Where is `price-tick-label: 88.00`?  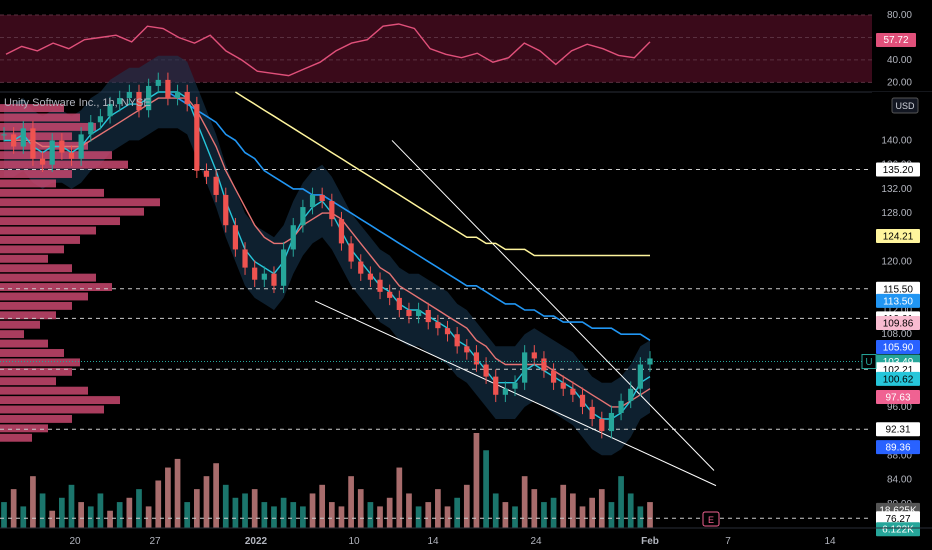
price-tick-label: 88.00 is located at coordinates (899, 455).